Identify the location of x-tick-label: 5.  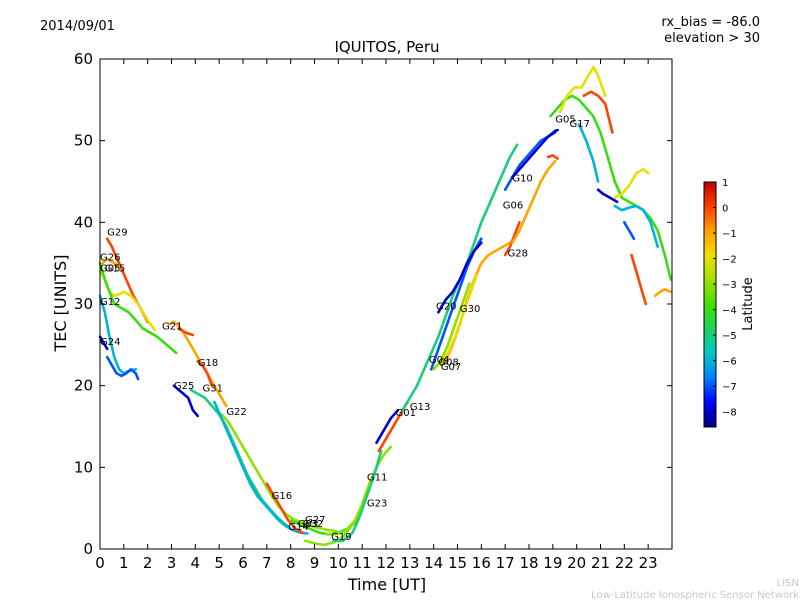
(219, 563).